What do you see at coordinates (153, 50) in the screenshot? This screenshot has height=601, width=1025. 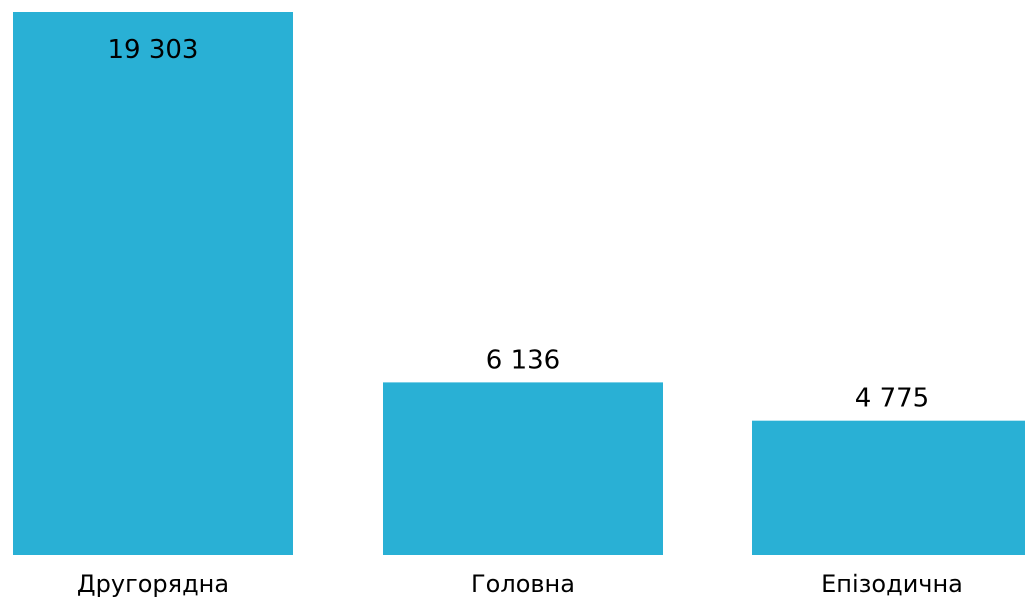 I see `value-label-1: 19 303` at bounding box center [153, 50].